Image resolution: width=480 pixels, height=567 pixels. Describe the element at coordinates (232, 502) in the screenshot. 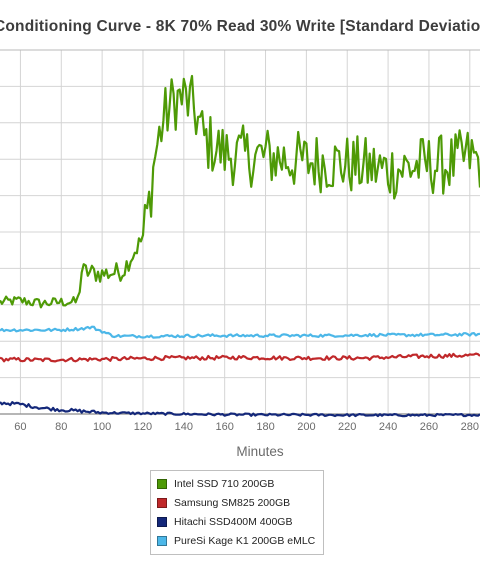

I see `legend-label: Samsung SM825 200GB` at that location.